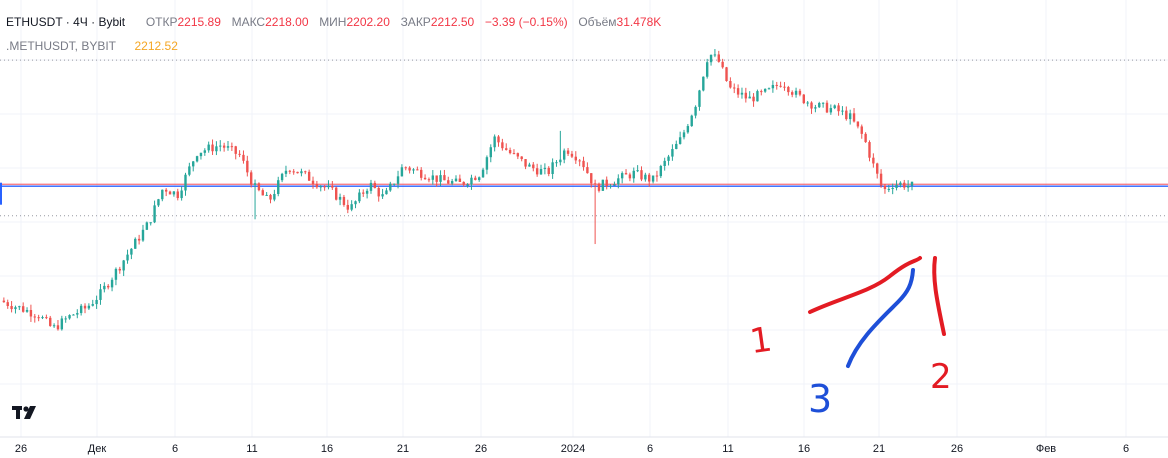 The image size is (1168, 458). I want to click on high-value: 2218.00, so click(287, 22).